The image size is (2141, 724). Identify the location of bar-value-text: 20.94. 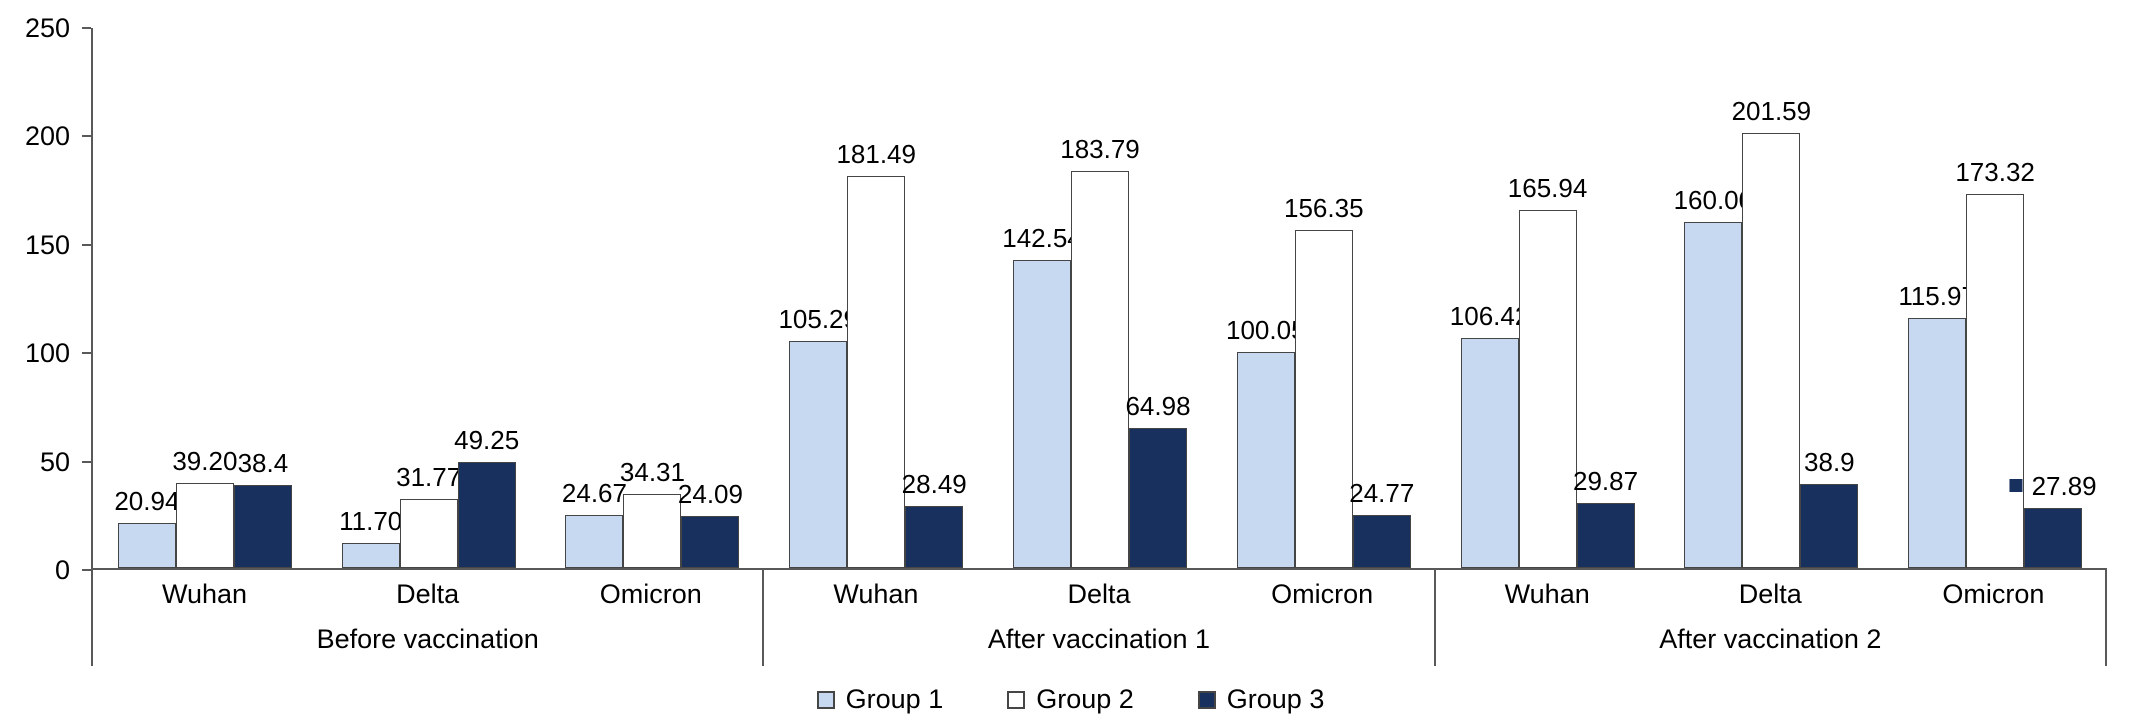
(147, 500).